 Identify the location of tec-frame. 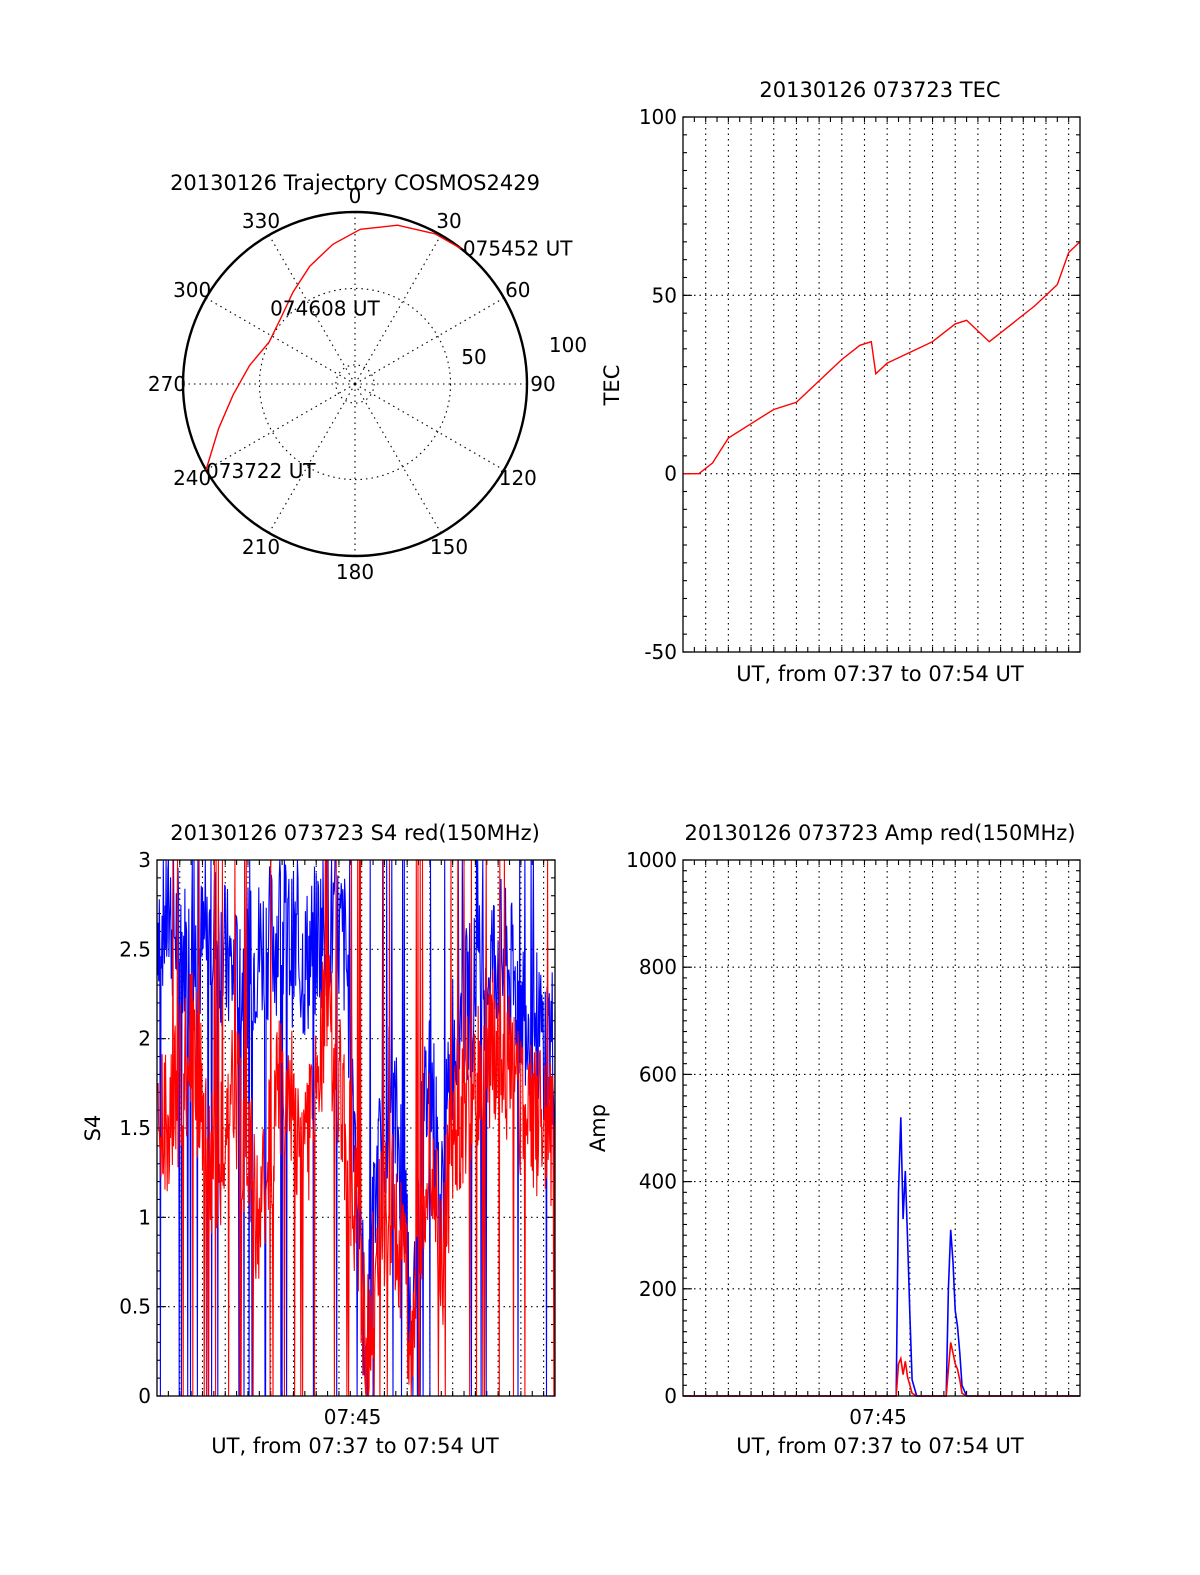
(881, 384).